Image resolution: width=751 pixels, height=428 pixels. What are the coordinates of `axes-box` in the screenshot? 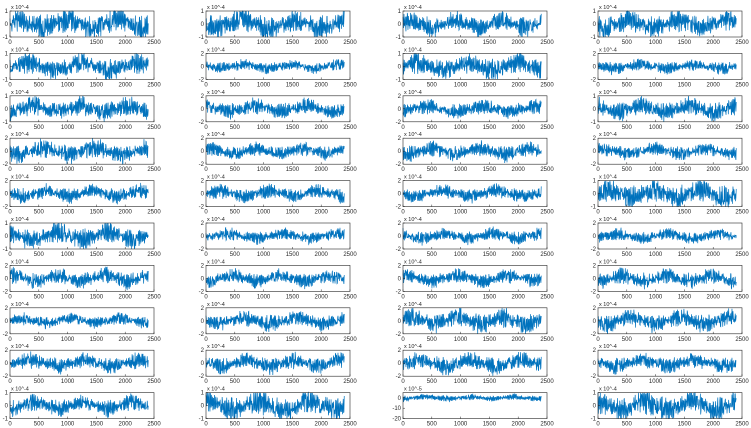 It's located at (475, 405).